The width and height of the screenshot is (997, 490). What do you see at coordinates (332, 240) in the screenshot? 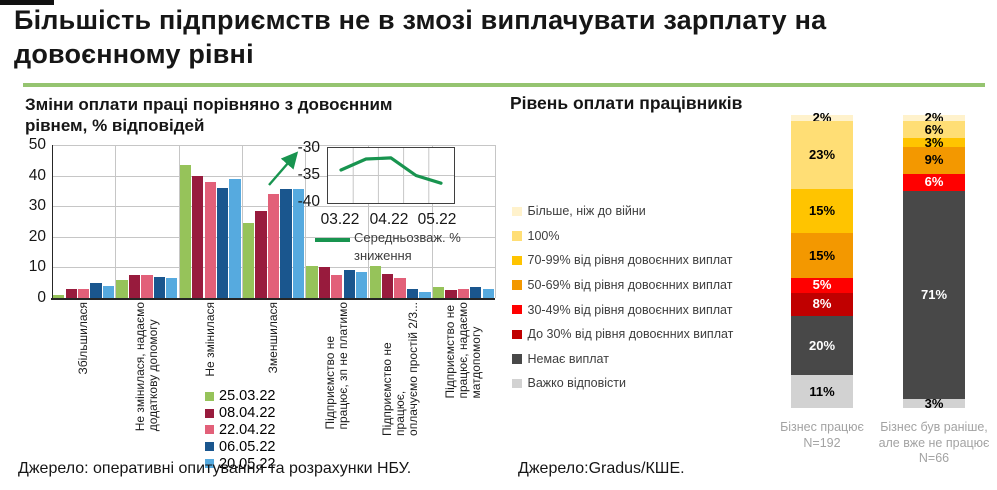
I see `inset-legend-line-swatch` at bounding box center [332, 240].